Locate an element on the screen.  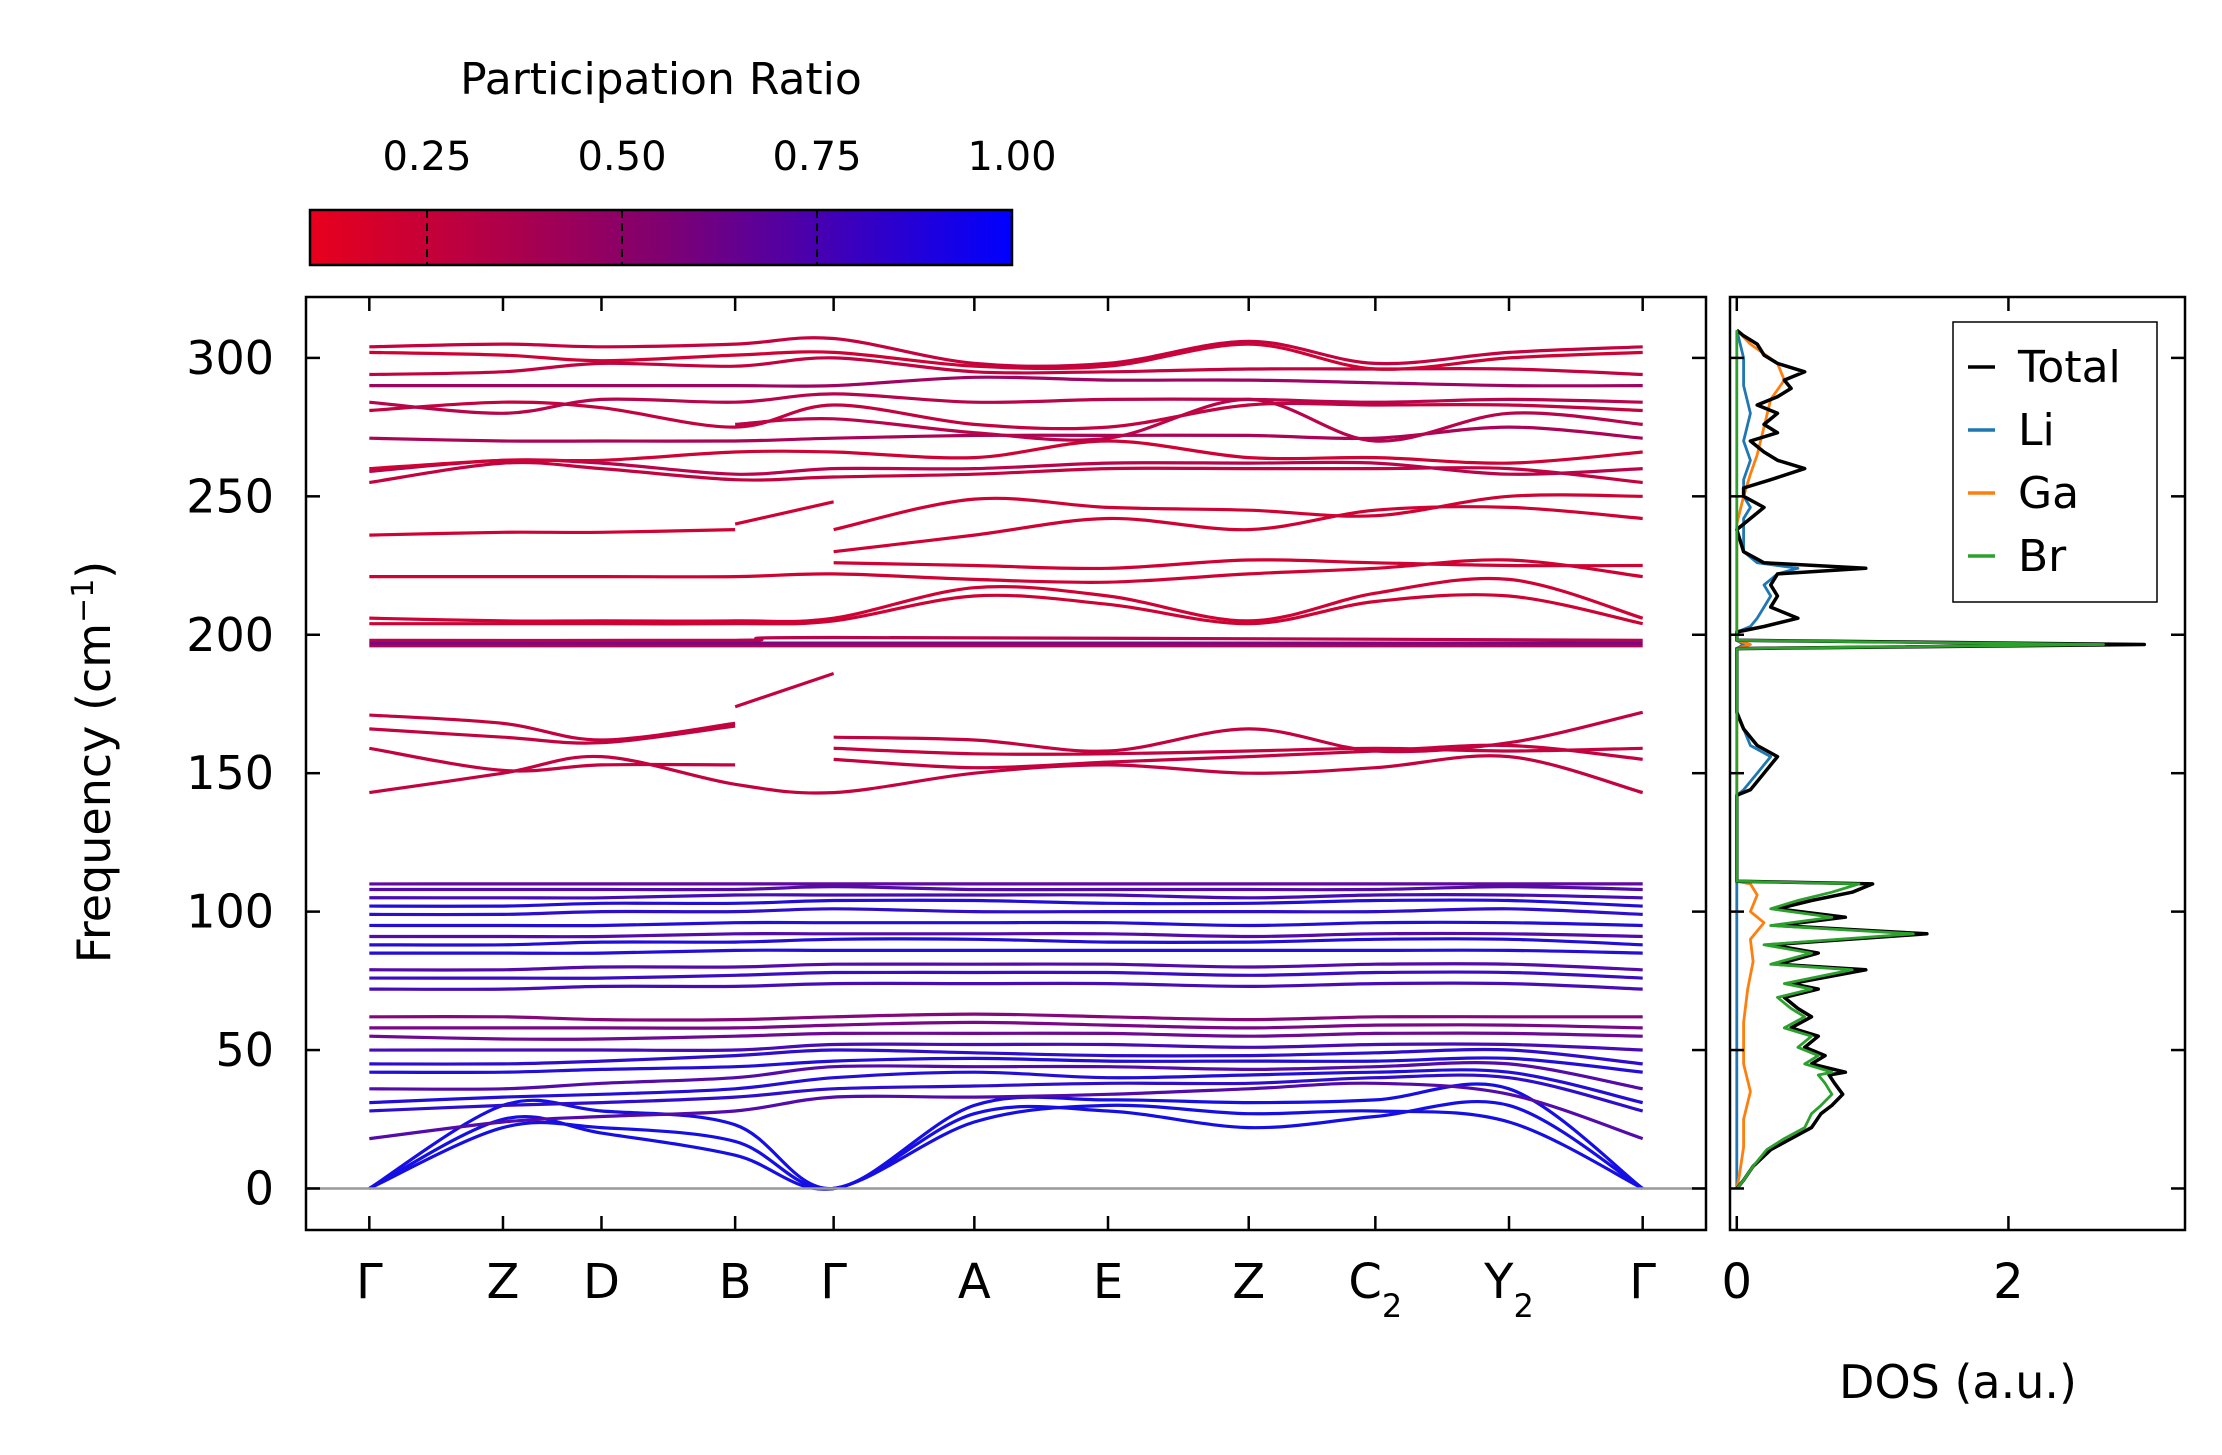
colorbar-tick-label: 0.50 is located at coordinates (621, 157).